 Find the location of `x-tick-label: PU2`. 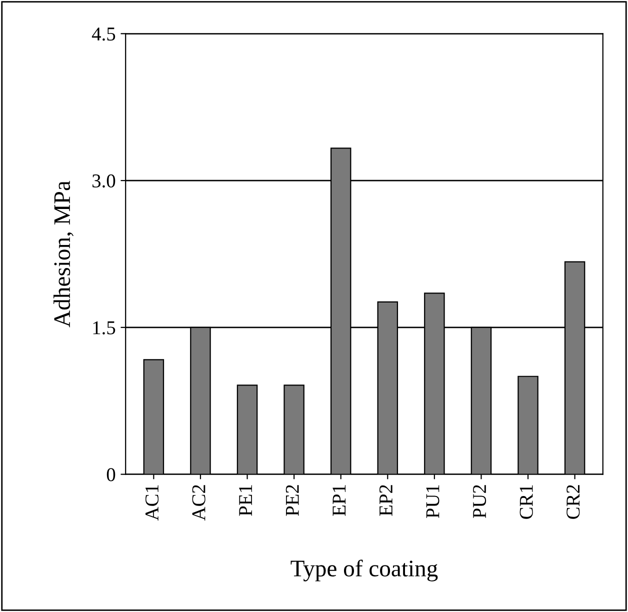

x-tick-label: PU2 is located at coordinates (479, 501).